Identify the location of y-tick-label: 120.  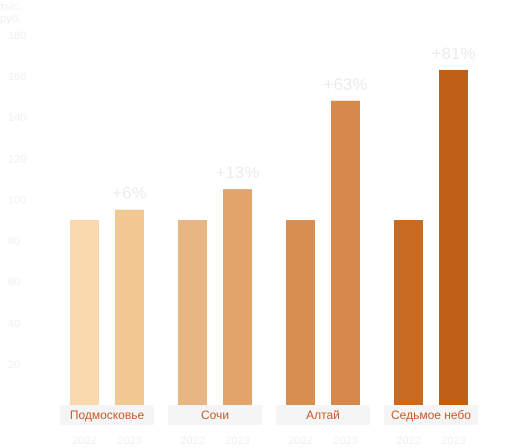
(17, 159).